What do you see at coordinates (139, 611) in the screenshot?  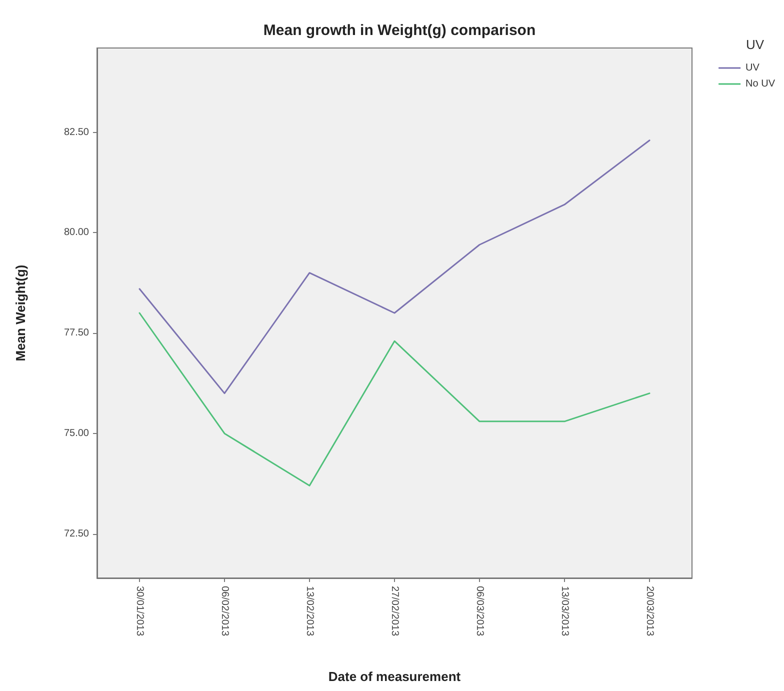 I see `x-tick-label: 30/01/2013` at bounding box center [139, 611].